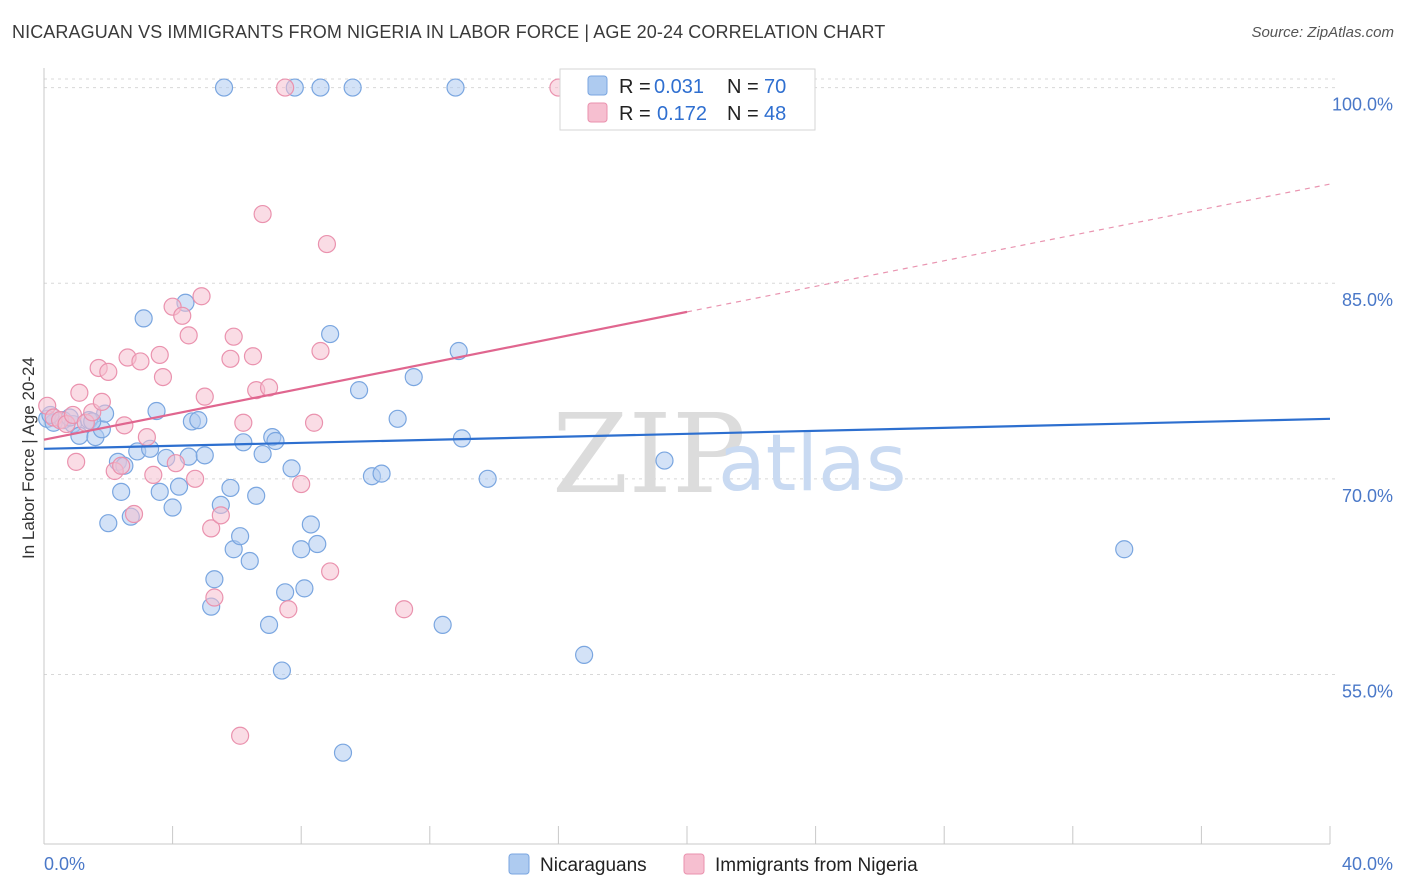 Image resolution: width=1406 pixels, height=892 pixels. I want to click on legend-n-value-2: 48, so click(775, 114).